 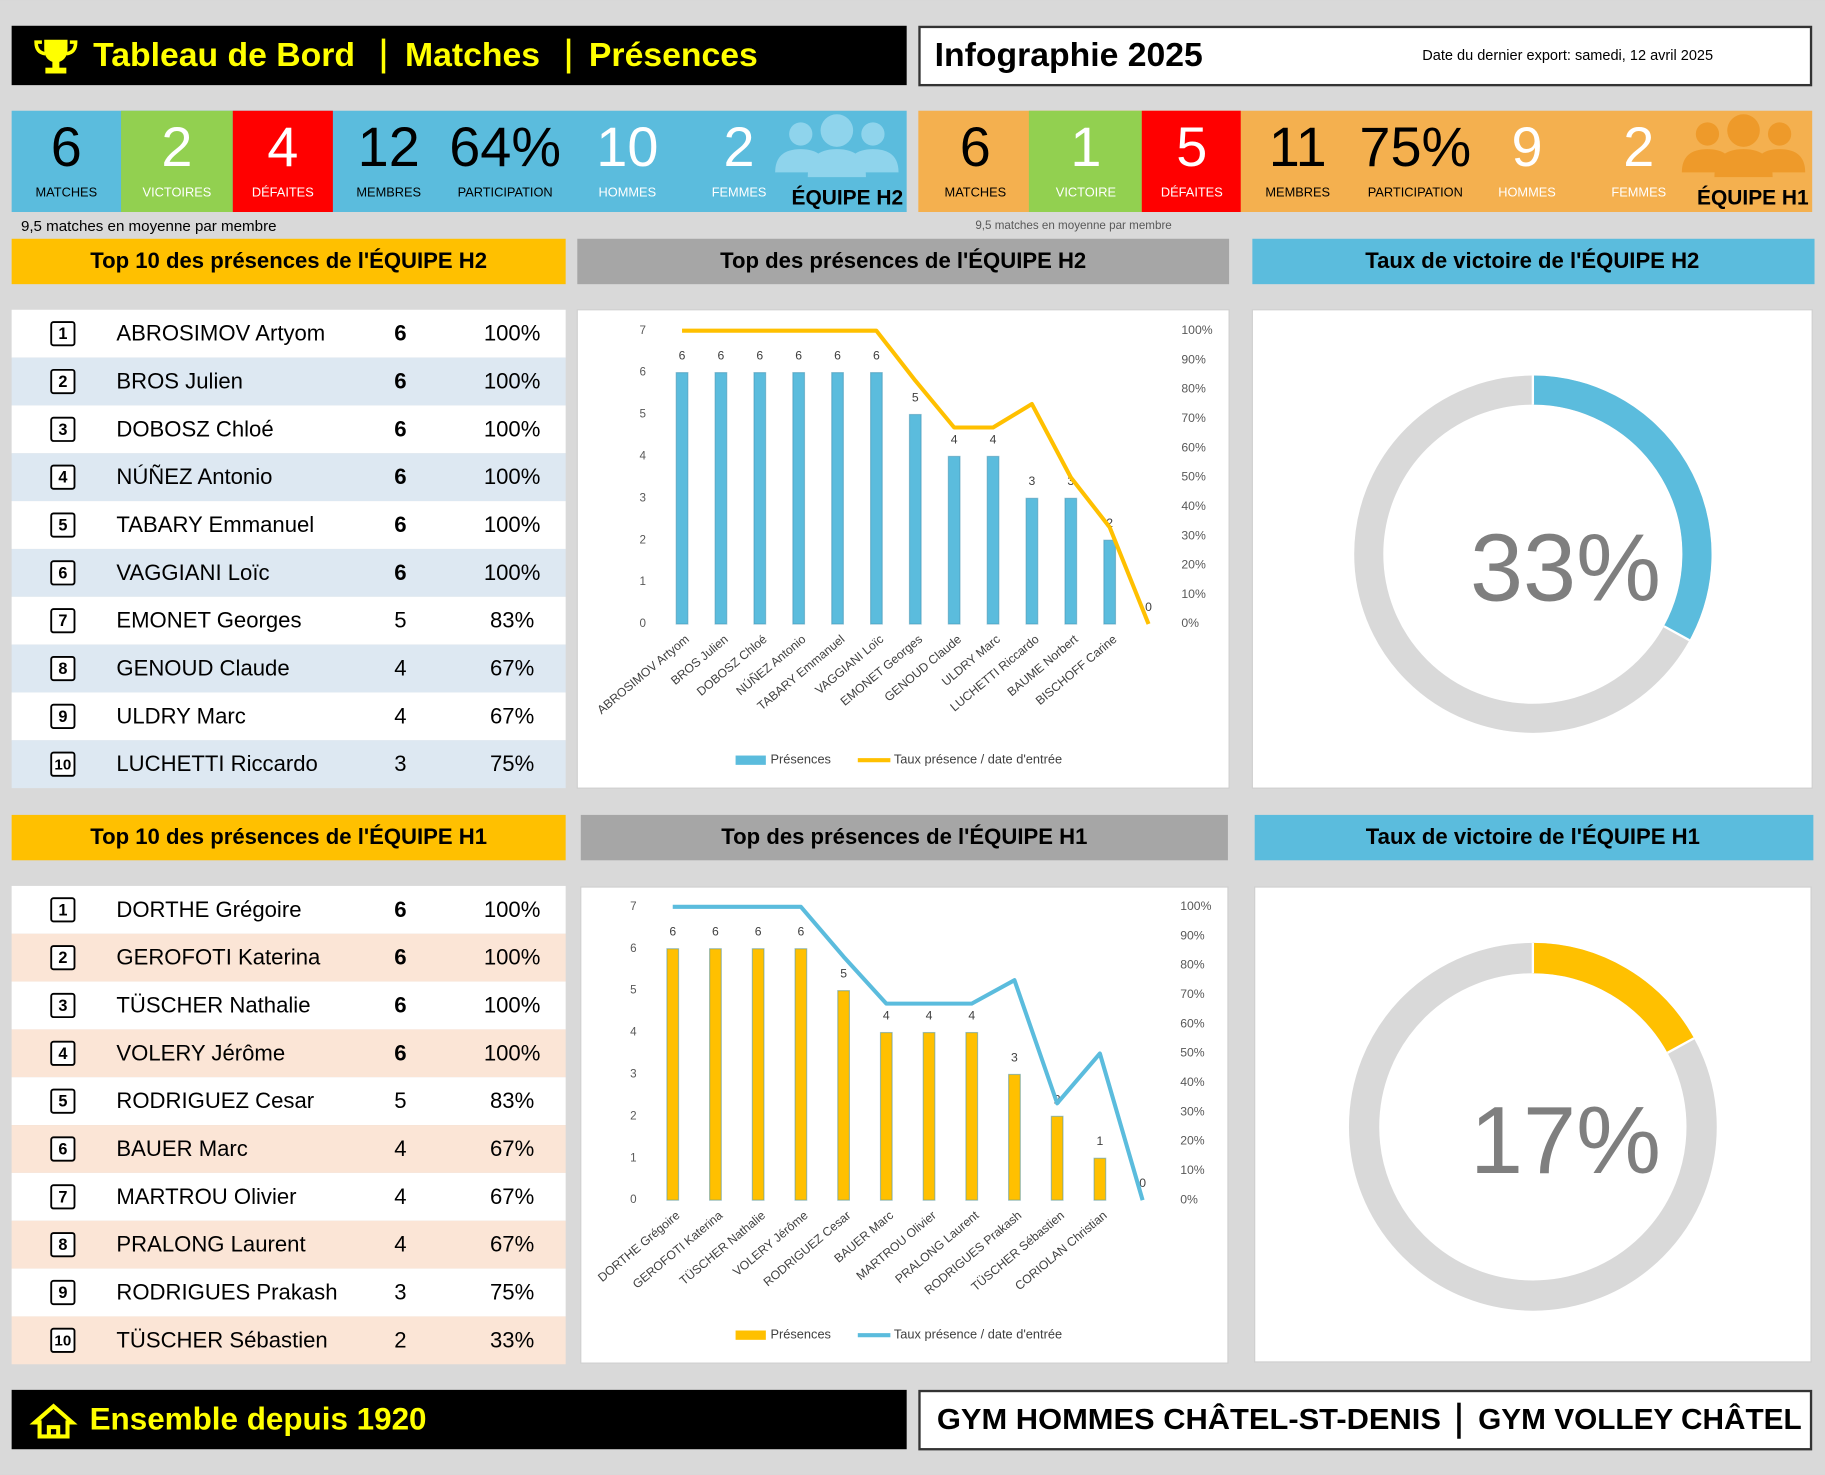 What do you see at coordinates (62, 1006) in the screenshot?
I see `rank: 3` at bounding box center [62, 1006].